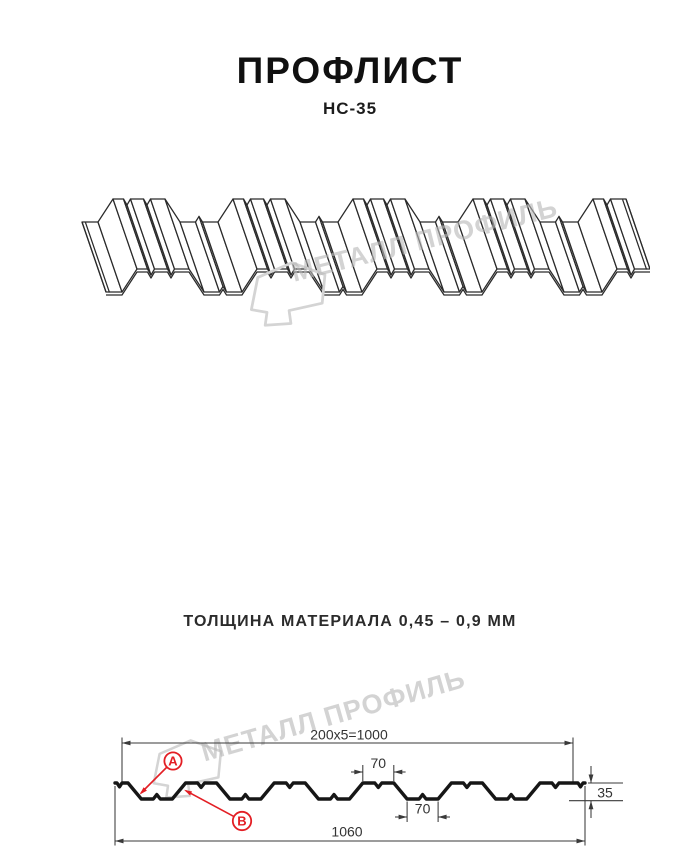 The image size is (700, 853). Describe the element at coordinates (365, 247) in the screenshot. I see `profile-3d-drawing` at that location.